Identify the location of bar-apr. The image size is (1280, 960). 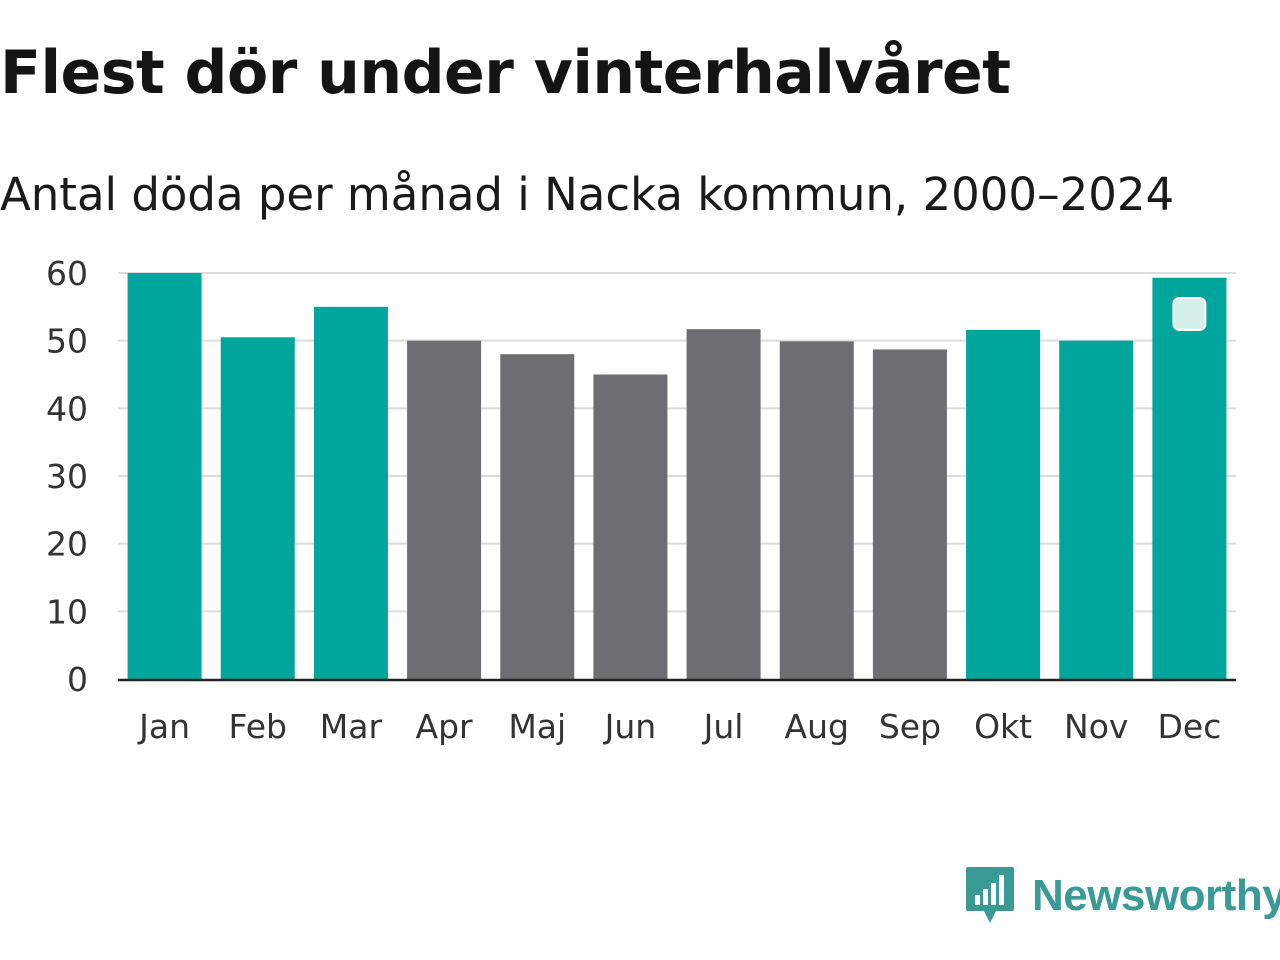
(444, 509).